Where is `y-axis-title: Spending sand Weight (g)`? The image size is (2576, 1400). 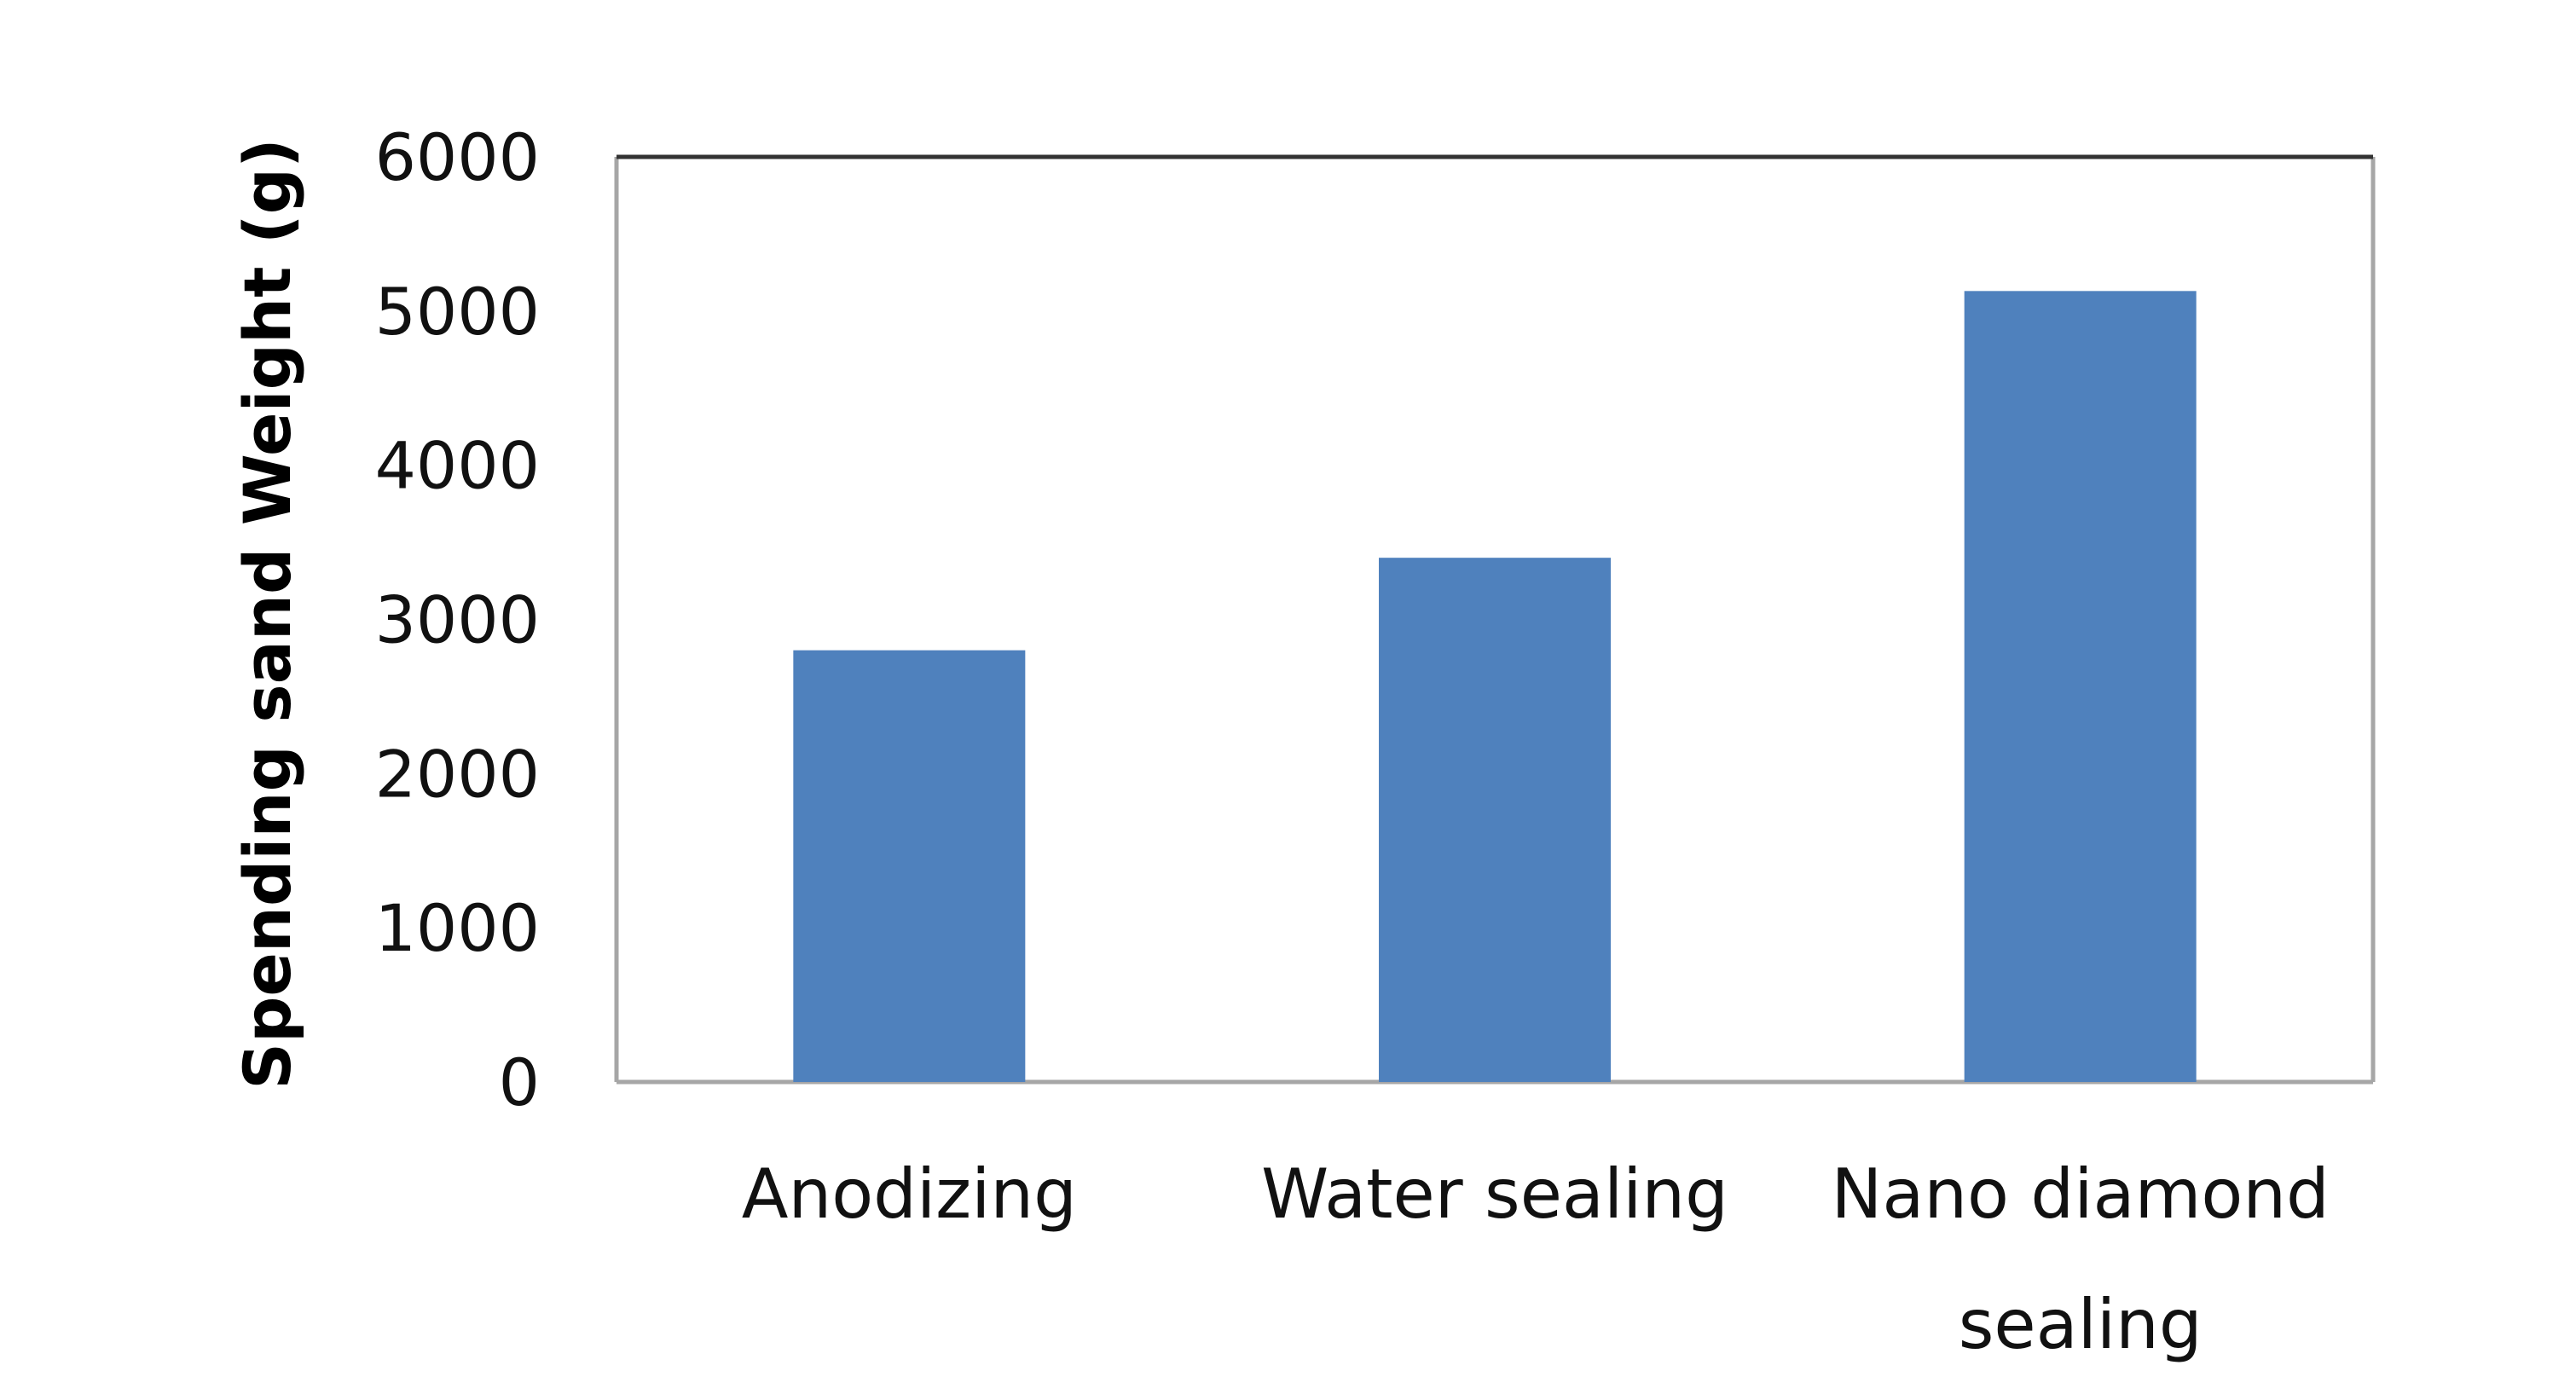
y-axis-title: Spending sand Weight (g) is located at coordinates (267, 614).